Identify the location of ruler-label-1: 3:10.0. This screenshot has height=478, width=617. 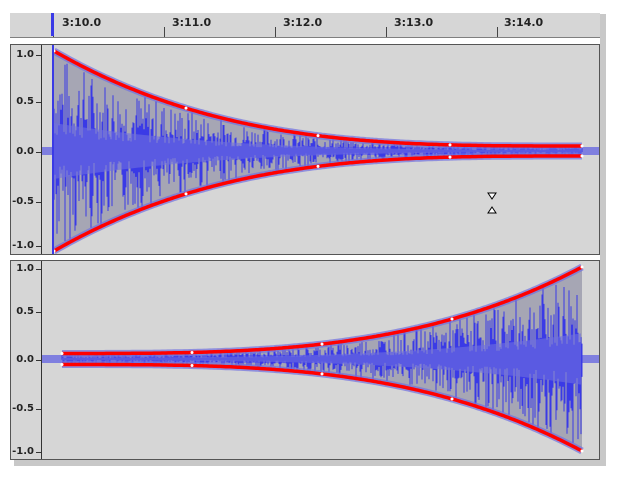
(82, 22).